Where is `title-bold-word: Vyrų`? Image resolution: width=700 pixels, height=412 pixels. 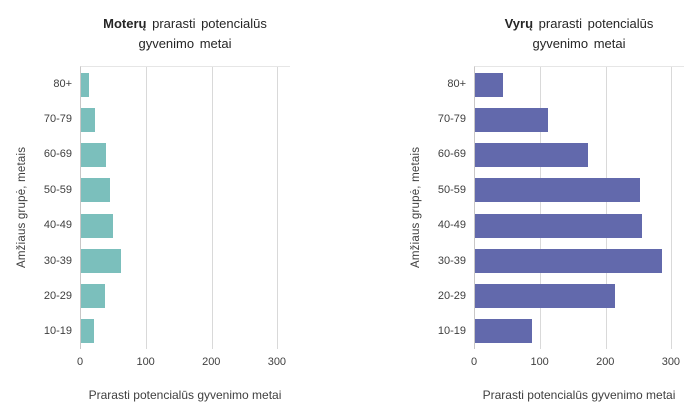
title-bold-word: Vyrų is located at coordinates (519, 23).